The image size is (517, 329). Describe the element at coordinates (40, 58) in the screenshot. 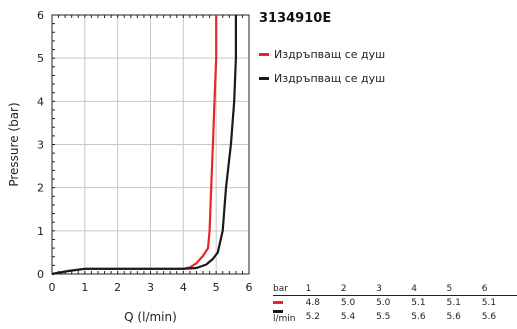

I see `y-tick-label: 5` at that location.